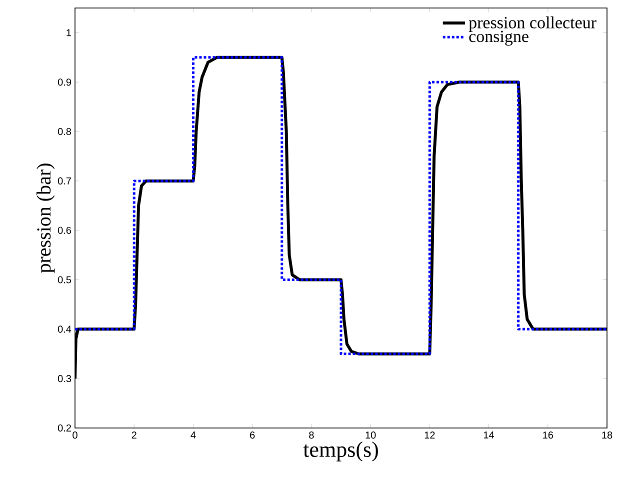  Describe the element at coordinates (252, 435) in the screenshot. I see `x-tick-label: 6` at that location.